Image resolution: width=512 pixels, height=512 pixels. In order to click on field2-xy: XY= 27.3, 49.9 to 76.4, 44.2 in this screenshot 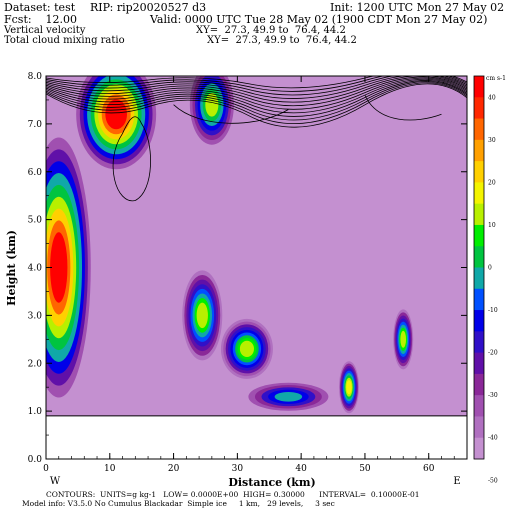, I will do `click(282, 40)`.